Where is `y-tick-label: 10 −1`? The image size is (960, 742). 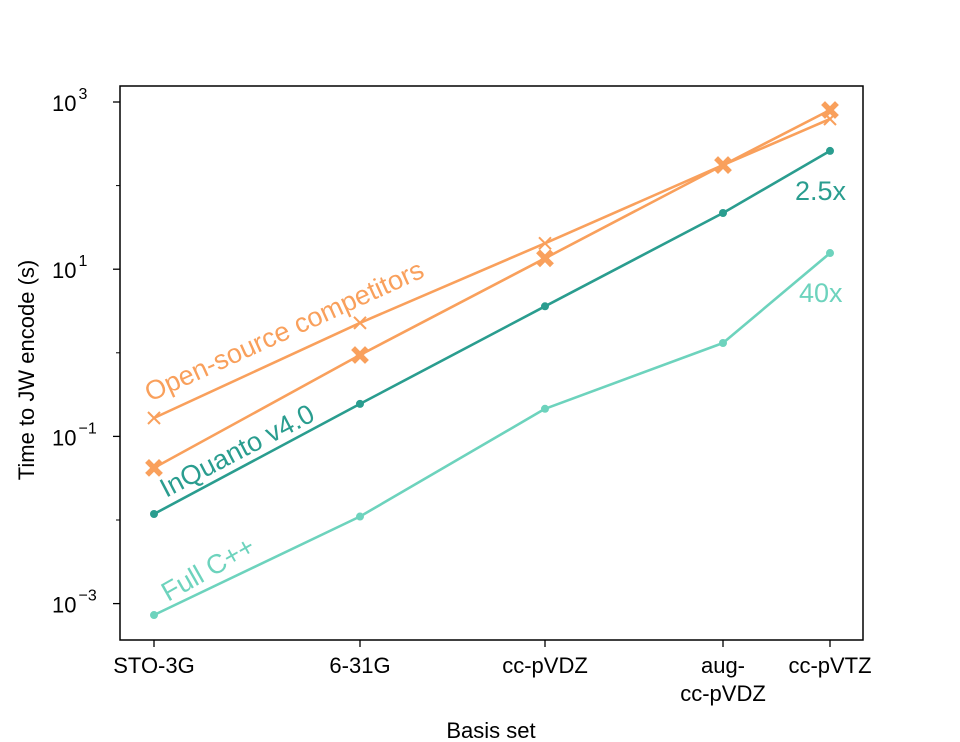 y-tick-label: 10 −1 is located at coordinates (74, 435).